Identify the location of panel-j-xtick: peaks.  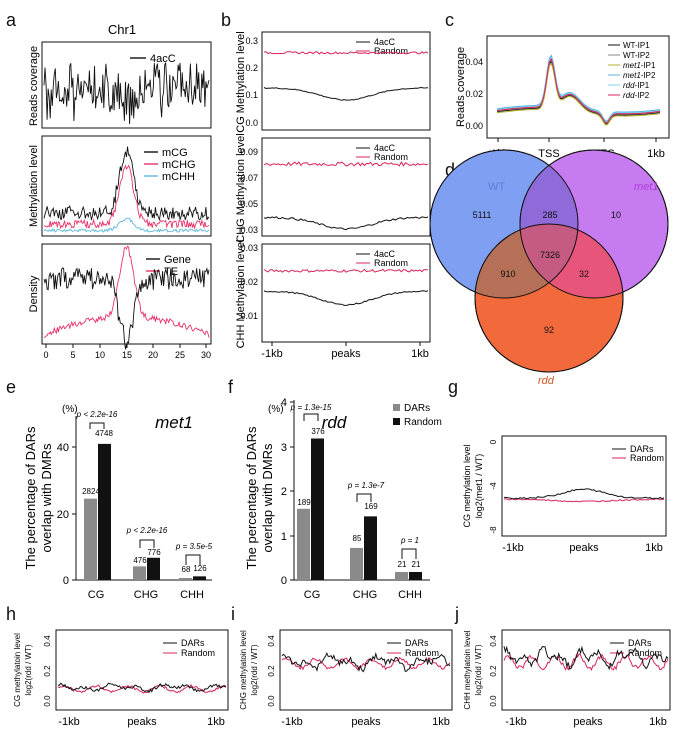
(588, 722).